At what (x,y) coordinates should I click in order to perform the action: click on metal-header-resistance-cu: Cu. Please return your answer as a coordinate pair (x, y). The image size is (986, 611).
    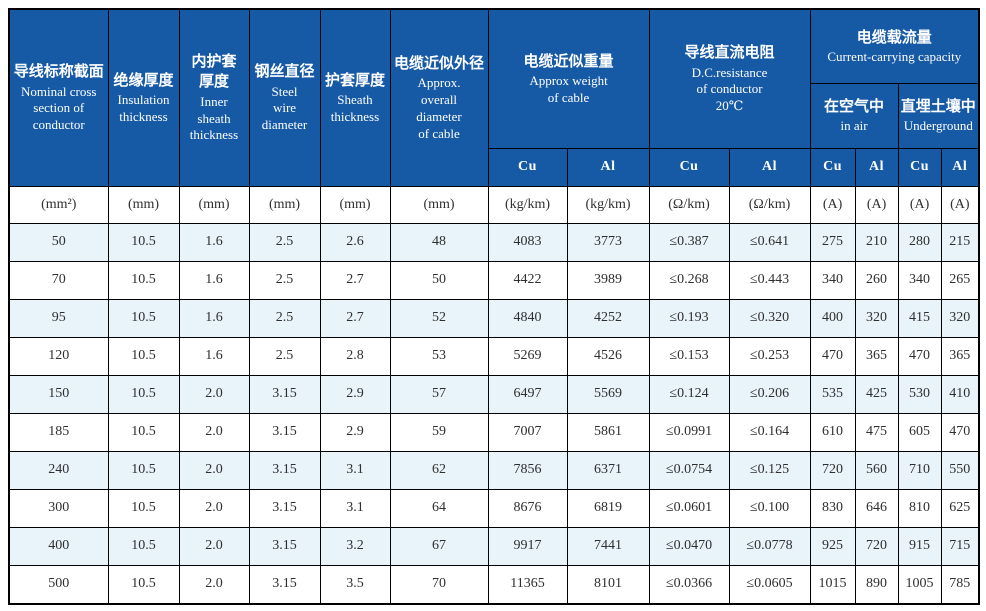
    Looking at the image, I should click on (689, 167).